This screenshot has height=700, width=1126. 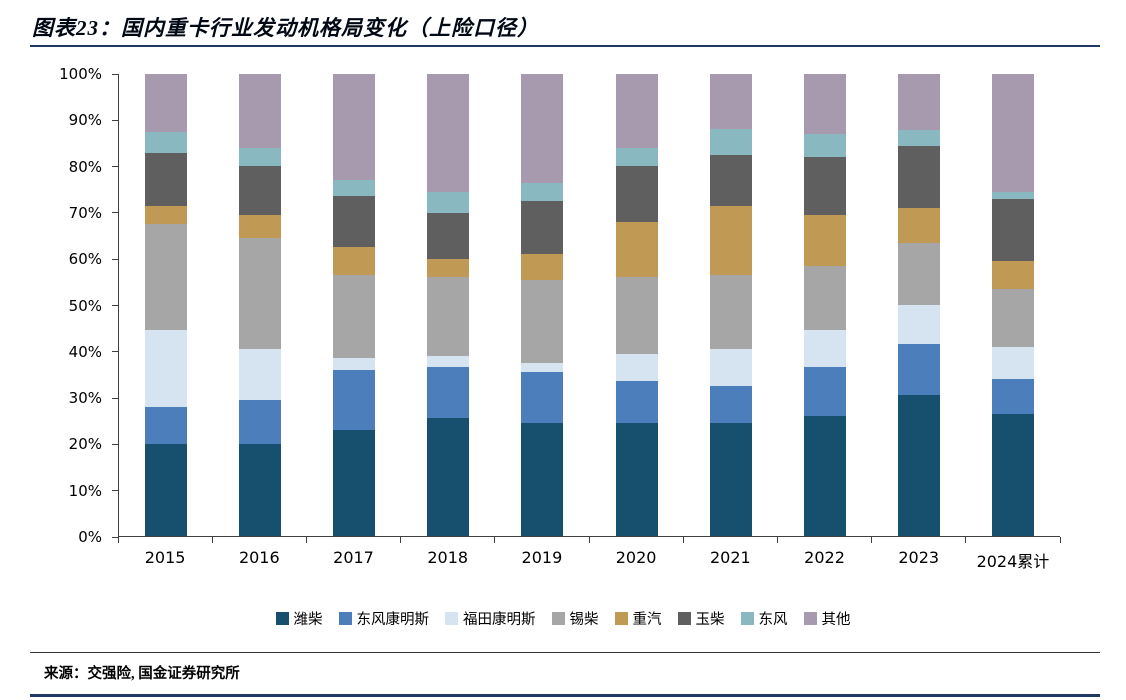 I want to click on source-divider-rule, so click(x=565, y=652).